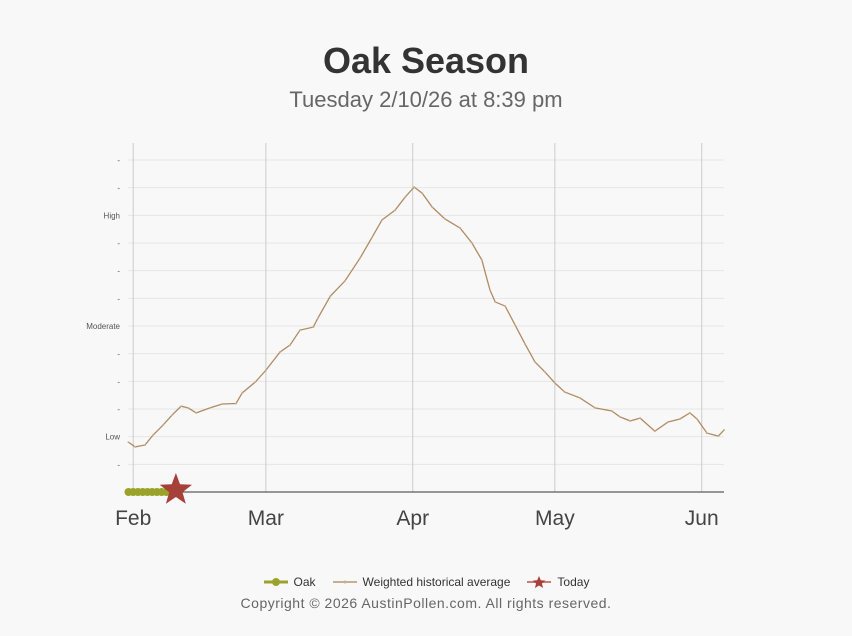 Image resolution: width=852 pixels, height=636 pixels. Describe the element at coordinates (426, 99) in the screenshot. I see `chart-subtitle: Tuesday 2/10/26 at 8:39 pm` at that location.